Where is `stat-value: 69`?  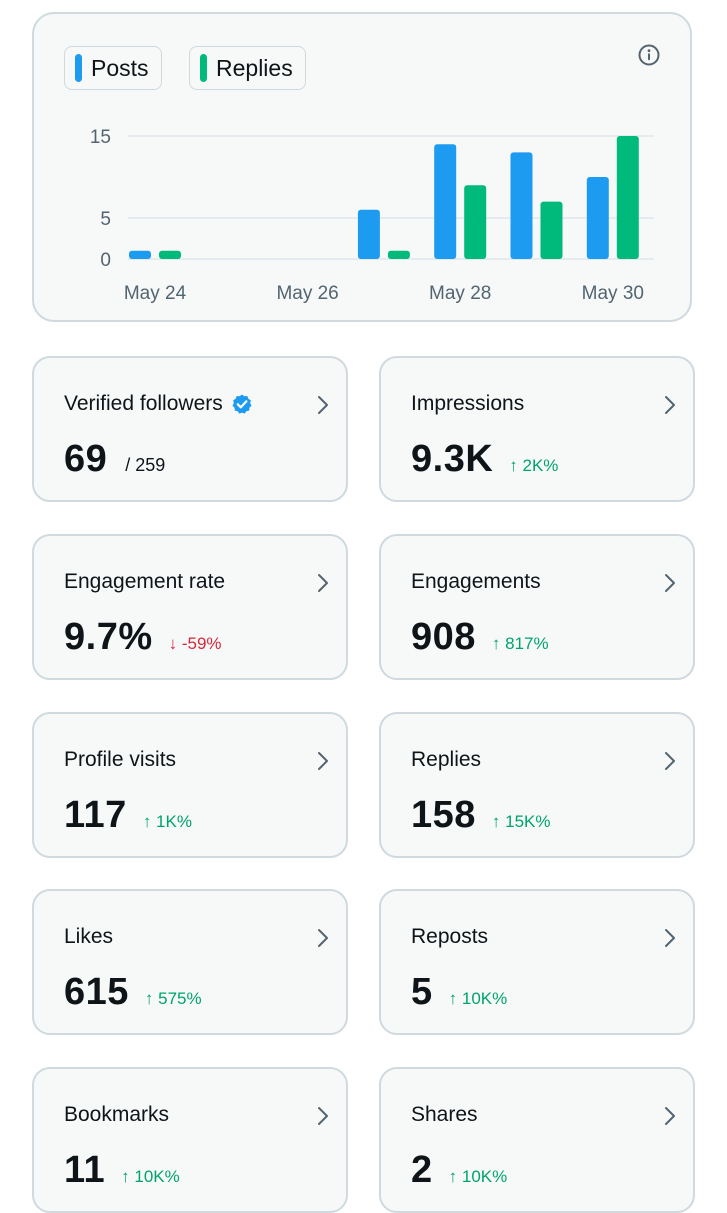
stat-value: 69 is located at coordinates (86, 459).